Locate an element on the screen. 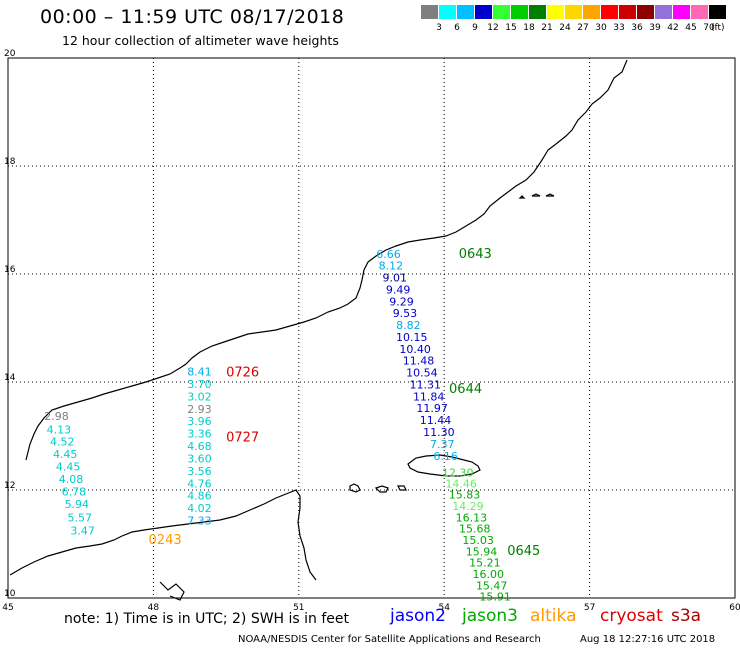  wave-height-value: 4.68 is located at coordinates (199, 446).